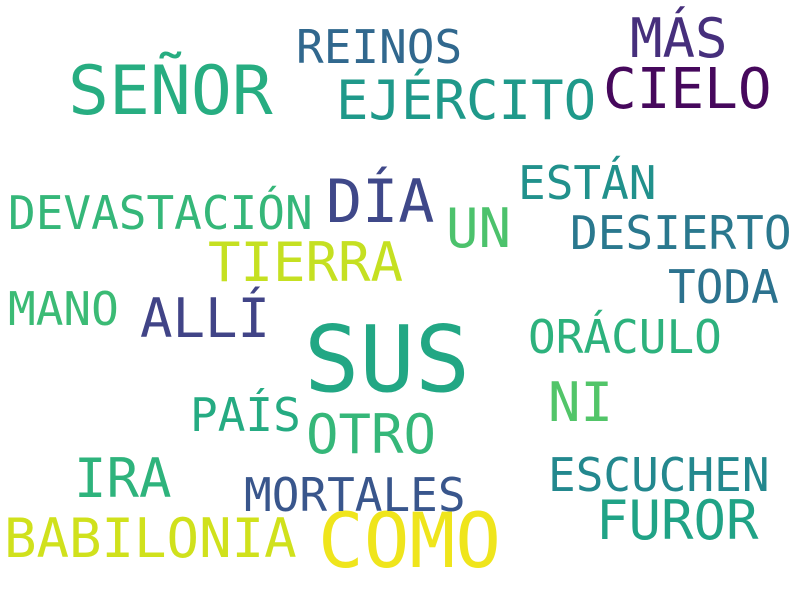 The width and height of the screenshot is (800, 600). What do you see at coordinates (677, 520) in the screenshot?
I see `word-furor: FUROR` at bounding box center [677, 520].